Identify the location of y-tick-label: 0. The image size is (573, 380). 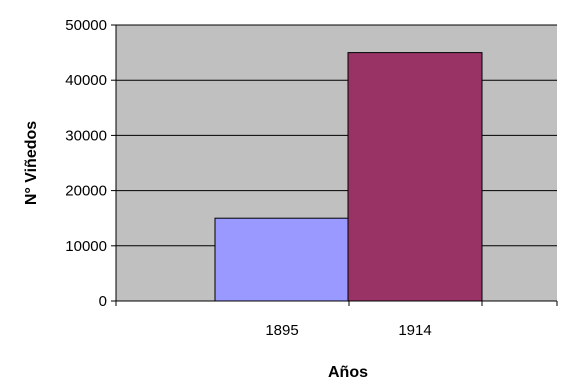
(103, 301).